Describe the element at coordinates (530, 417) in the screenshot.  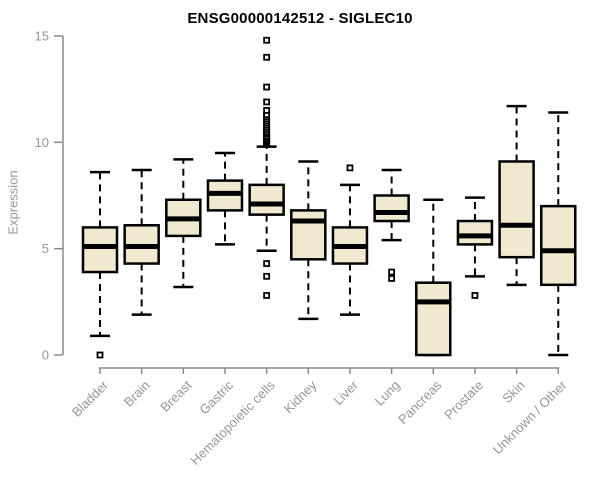
I see `x-tick-label: Unknown / Other` at that location.